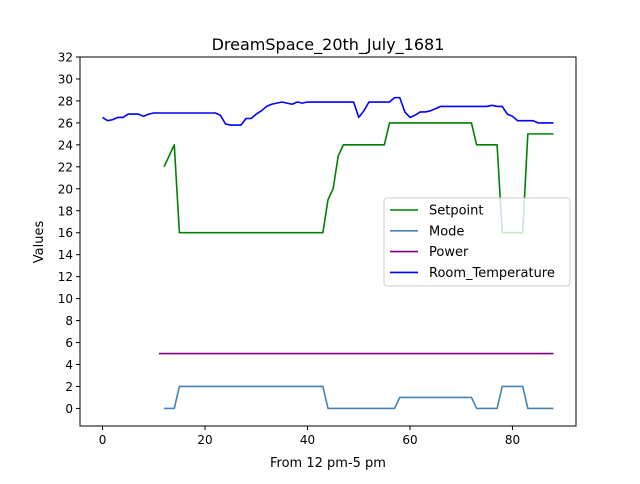 The width and height of the screenshot is (640, 484). What do you see at coordinates (328, 111) in the screenshot?
I see `series-line-room-temperature` at bounding box center [328, 111].